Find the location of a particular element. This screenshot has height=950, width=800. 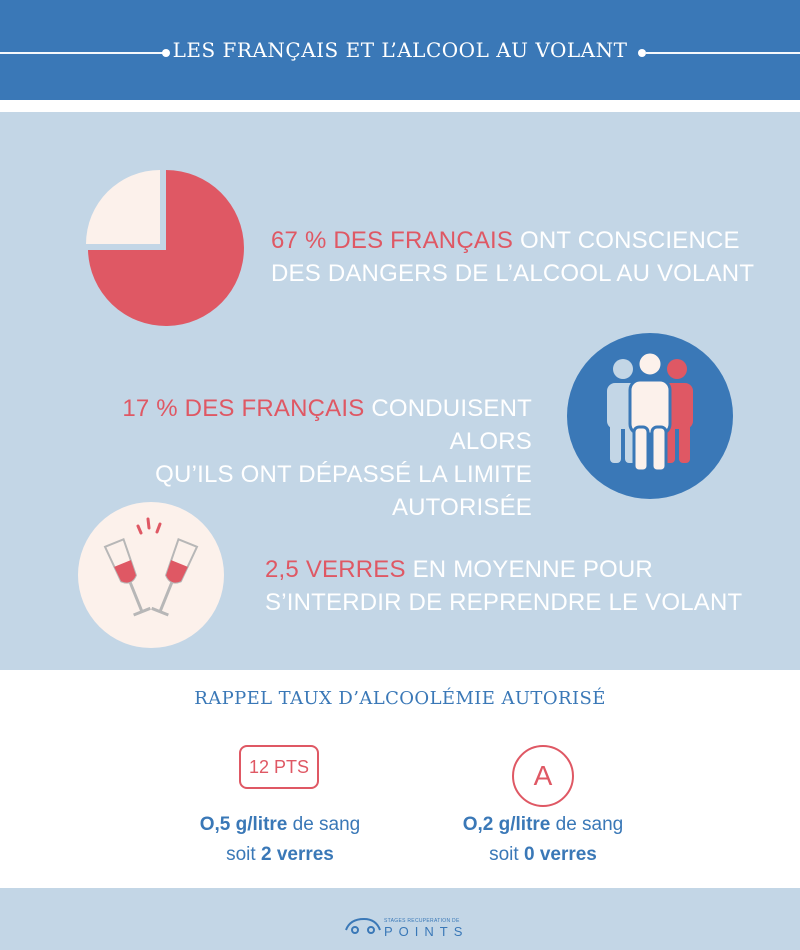

stat-awareness-text-2: DES DANGERS DE L’ALCOOL AU VOLANT is located at coordinates (513, 273).